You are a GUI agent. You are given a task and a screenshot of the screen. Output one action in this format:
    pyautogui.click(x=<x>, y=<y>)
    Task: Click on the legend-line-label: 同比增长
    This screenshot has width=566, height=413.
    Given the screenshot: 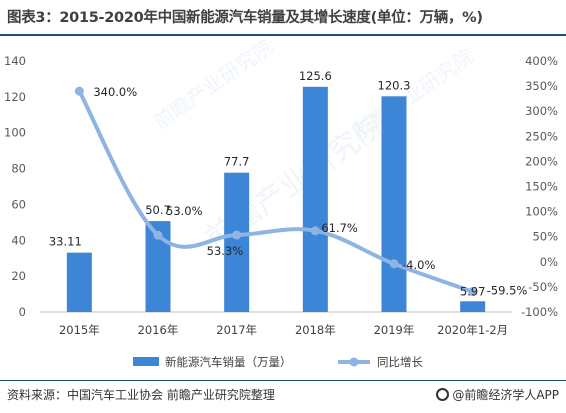 What is the action you would take?
    pyautogui.click(x=400, y=362)
    